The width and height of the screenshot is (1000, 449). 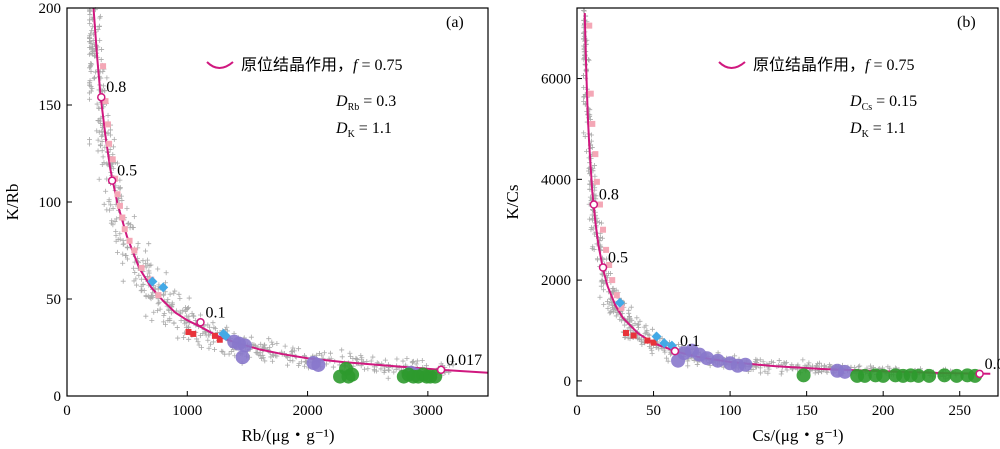 What do you see at coordinates (556, 281) in the screenshot?
I see `y-tick-label: 2000` at bounding box center [556, 281].